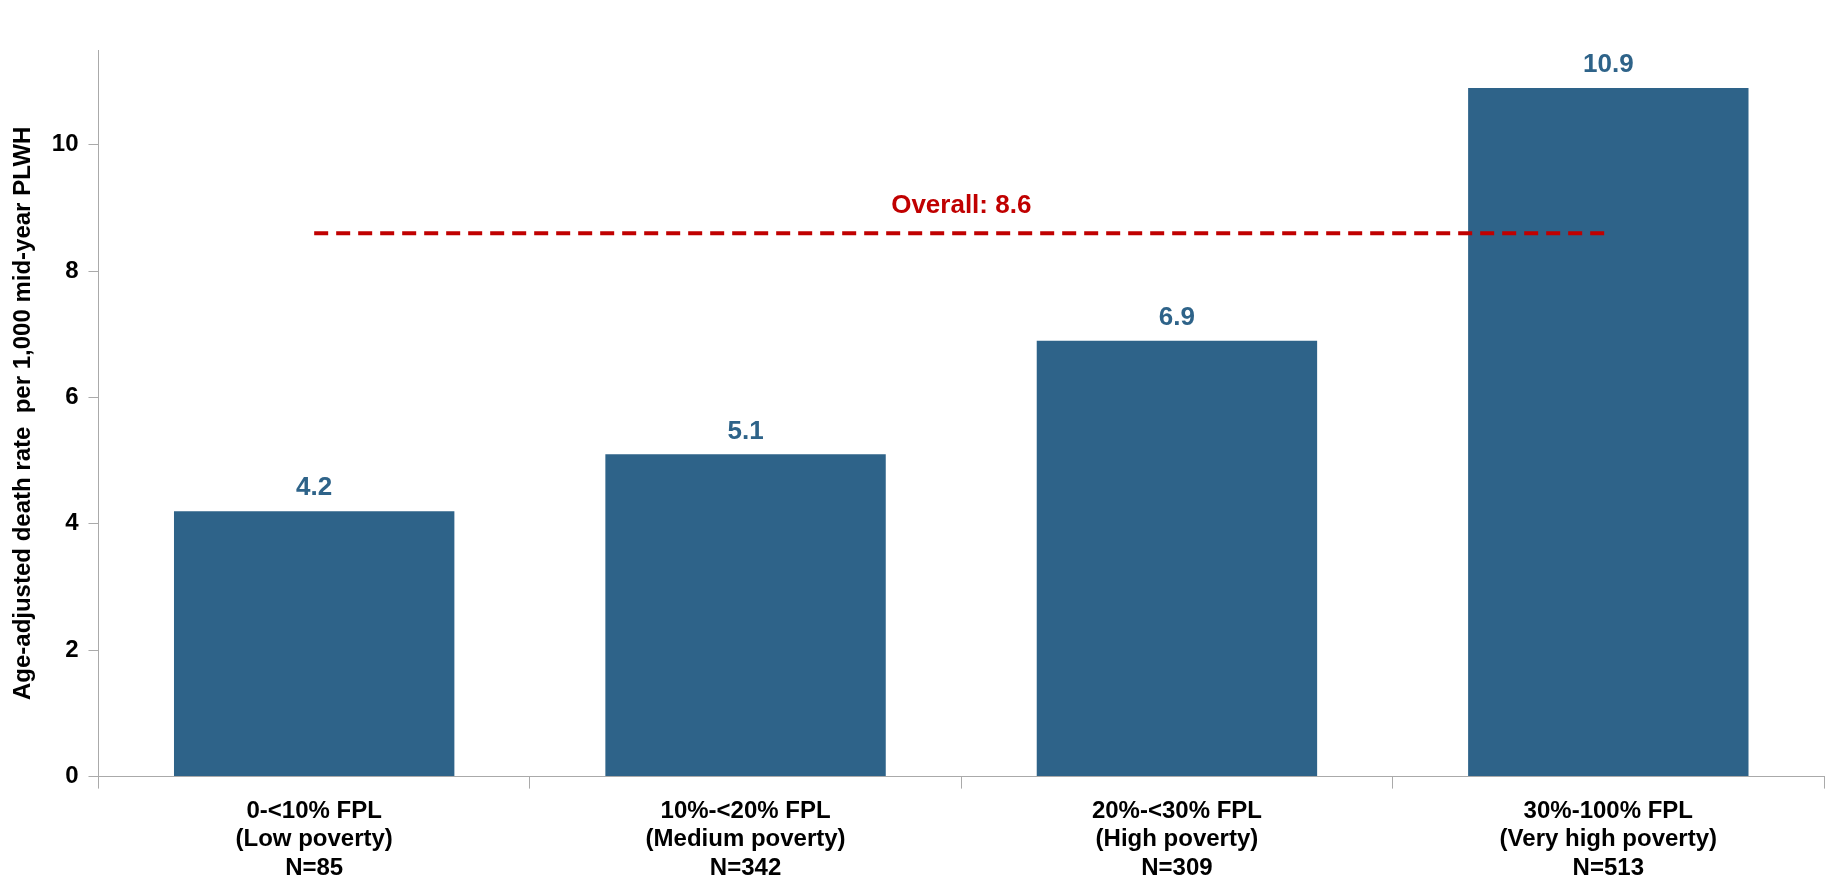 The height and width of the screenshot is (896, 1834). I want to click on x-tick-label: 30%-100% FPL (Very high poverty) N=513, so click(1608, 838).